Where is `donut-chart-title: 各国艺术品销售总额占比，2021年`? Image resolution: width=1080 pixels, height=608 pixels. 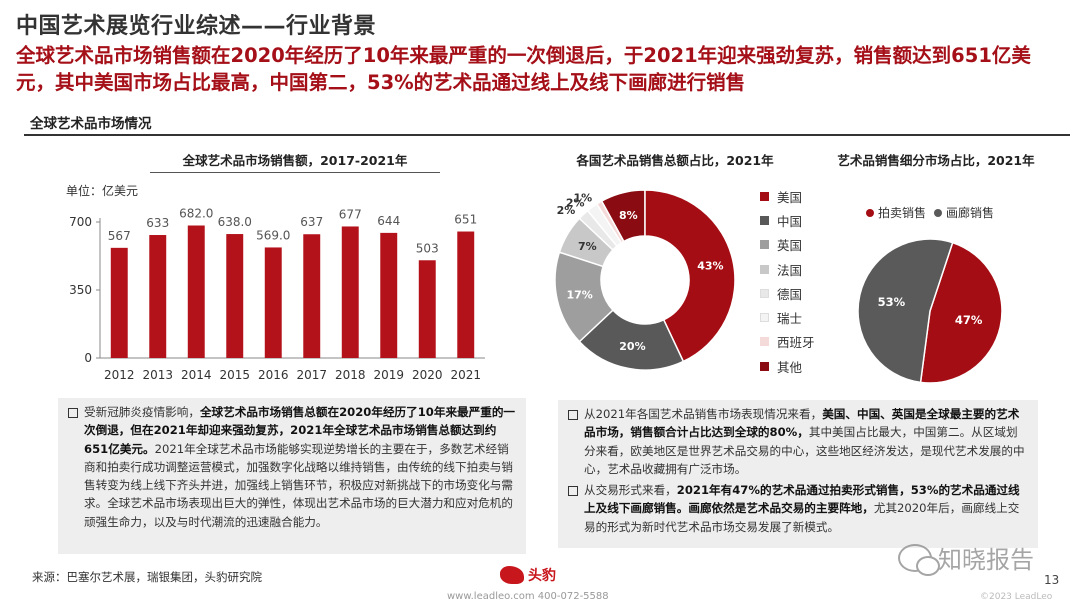
donut-chart-title: 各国艺术品销售总额占比，2021年 is located at coordinates (675, 159).